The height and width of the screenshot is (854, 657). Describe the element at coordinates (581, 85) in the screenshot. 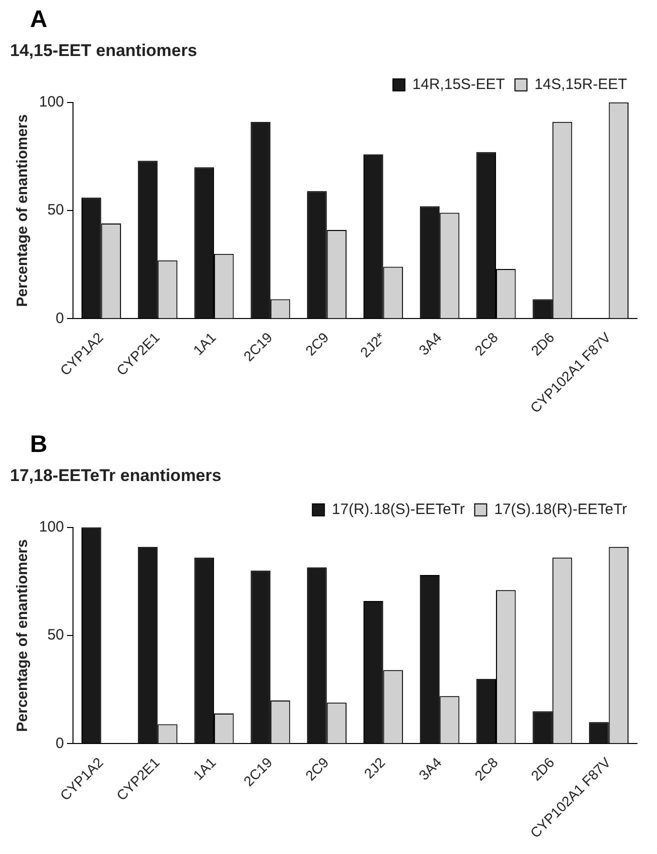

I see `legend-label: 14S,15R-EET` at that location.